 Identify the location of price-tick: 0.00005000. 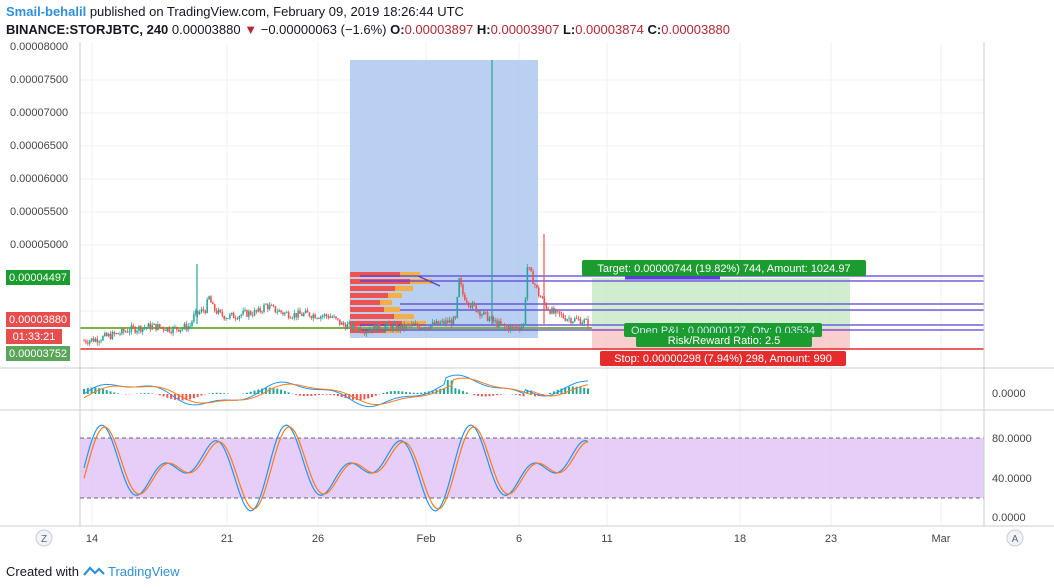
(39, 245).